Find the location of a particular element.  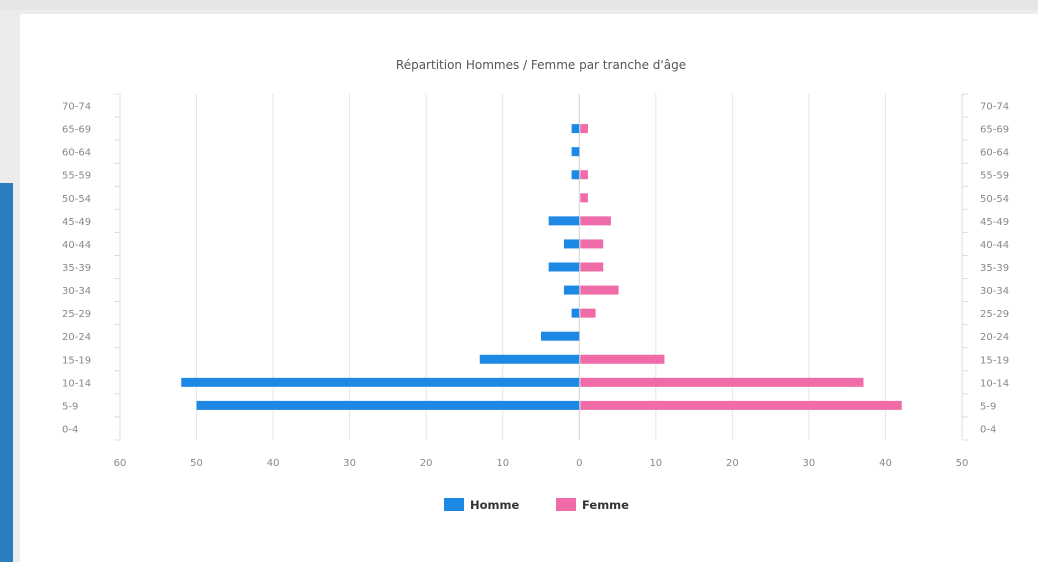

y-tick-label-left: 55-59 is located at coordinates (76, 176).